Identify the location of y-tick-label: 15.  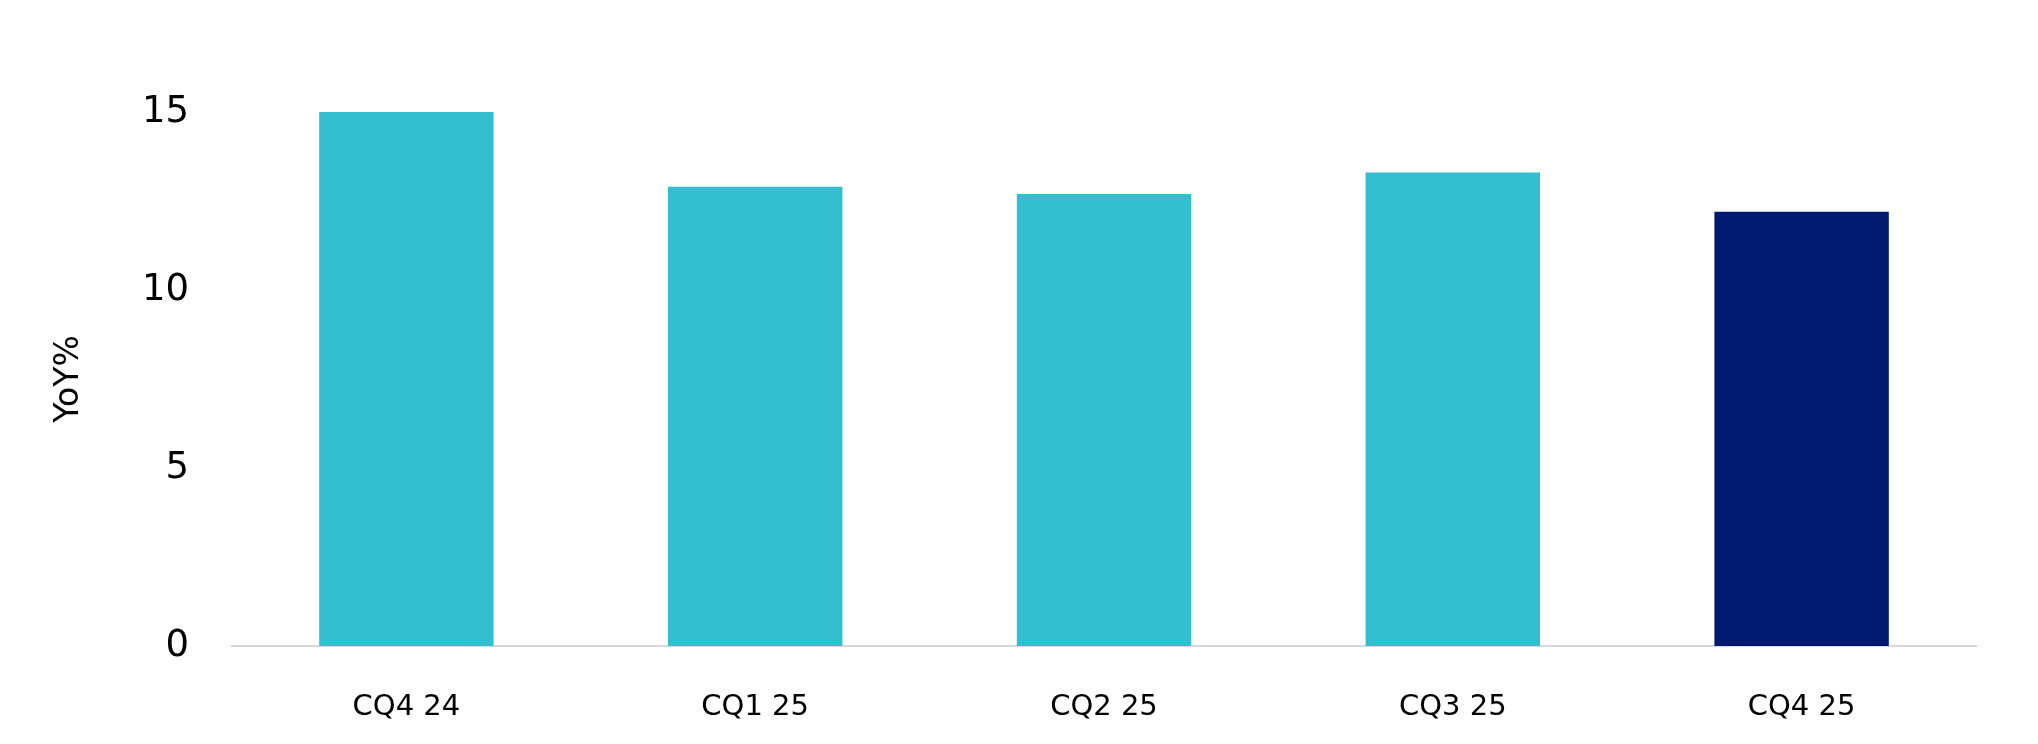
(165, 109).